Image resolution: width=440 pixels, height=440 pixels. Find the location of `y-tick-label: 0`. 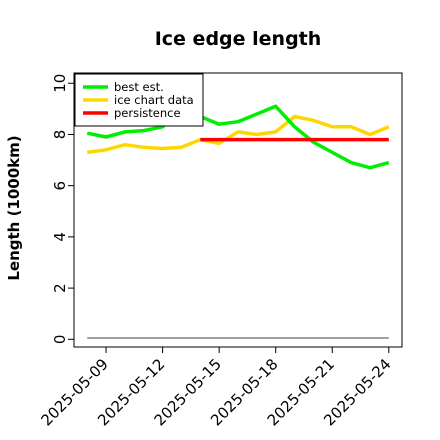

y-tick-label: 0 is located at coordinates (60, 340).